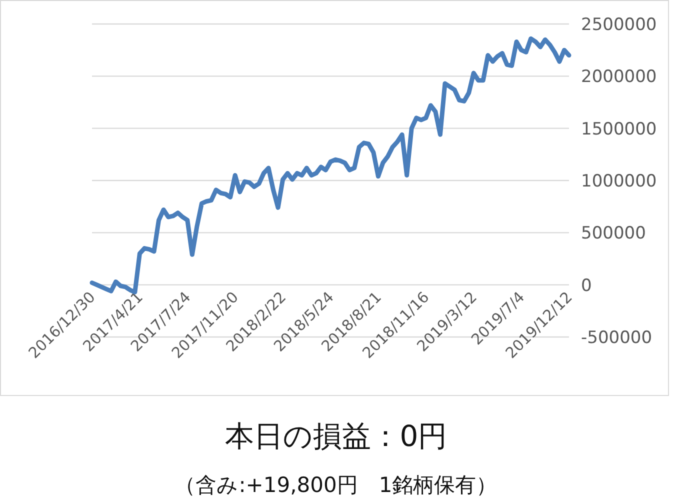  What do you see at coordinates (619, 129) in the screenshot?
I see `y-tick-label: 1500000` at bounding box center [619, 129].